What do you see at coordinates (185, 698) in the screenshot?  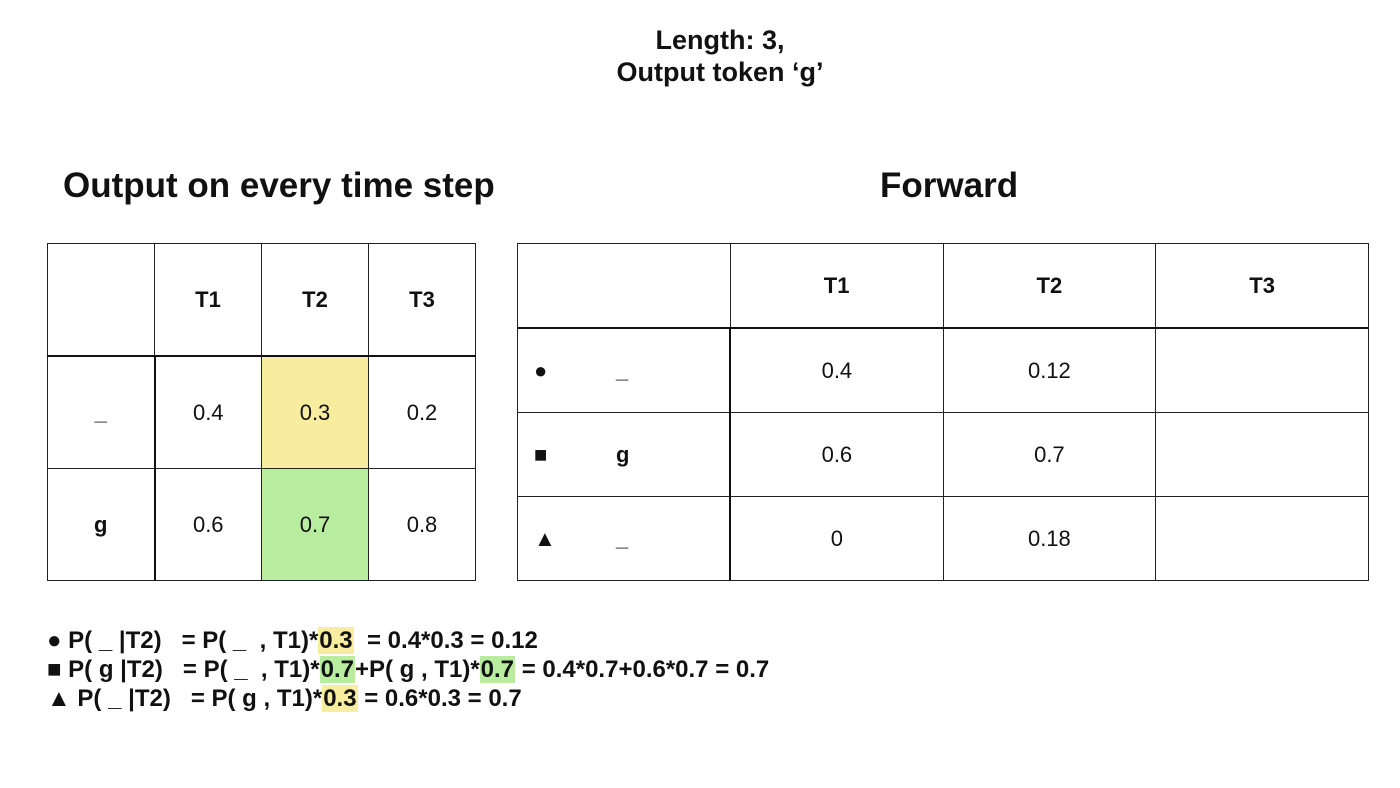 I see `formula-text: ▲ P( _ |T2) = P( g , T1)*` at bounding box center [185, 698].